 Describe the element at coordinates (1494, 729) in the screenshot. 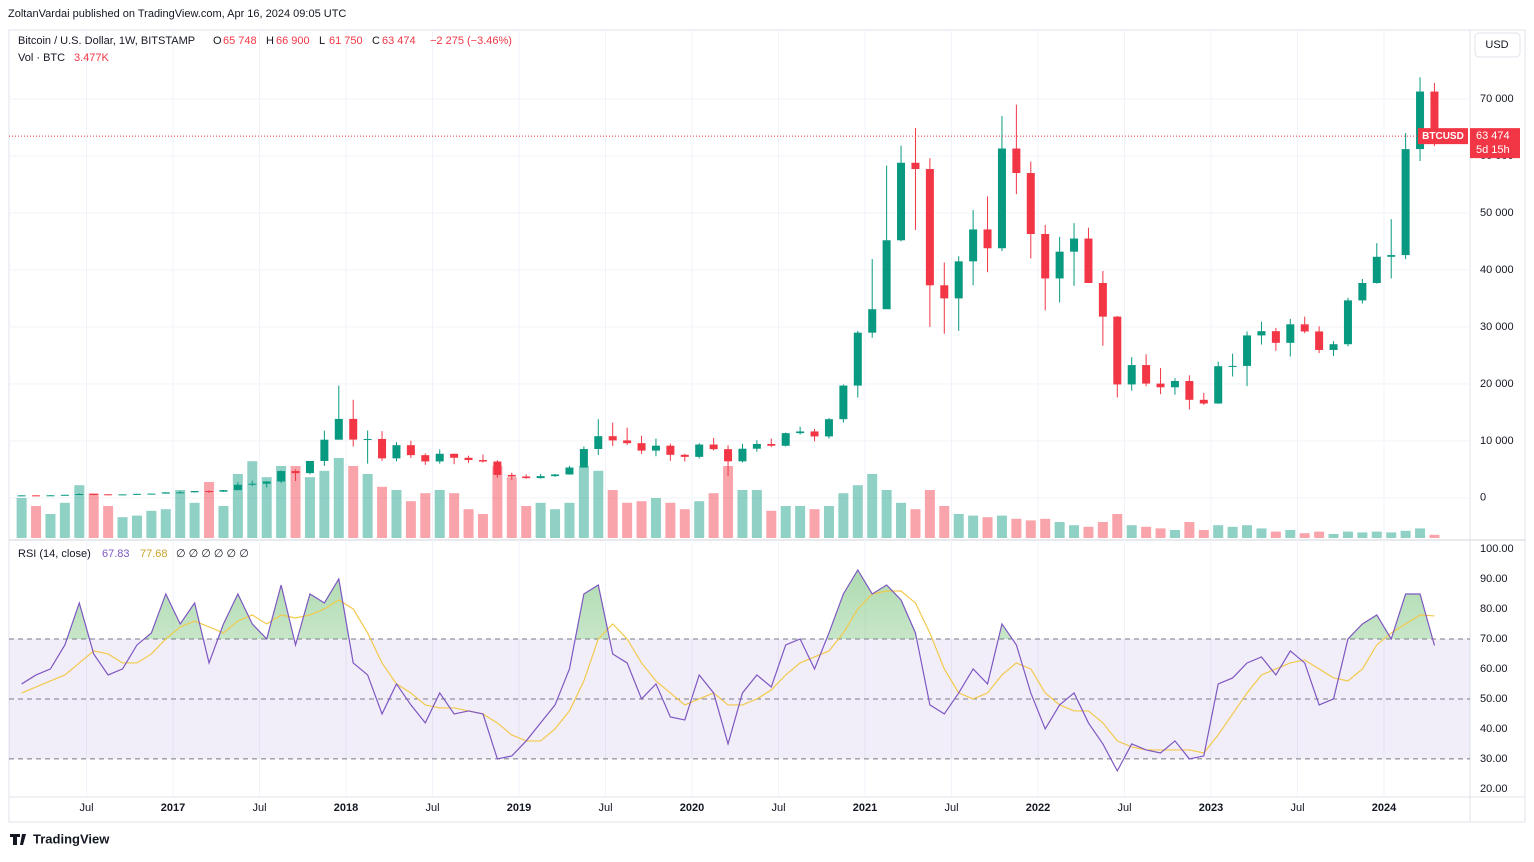

I see `y-tick-label: 40.00` at that location.